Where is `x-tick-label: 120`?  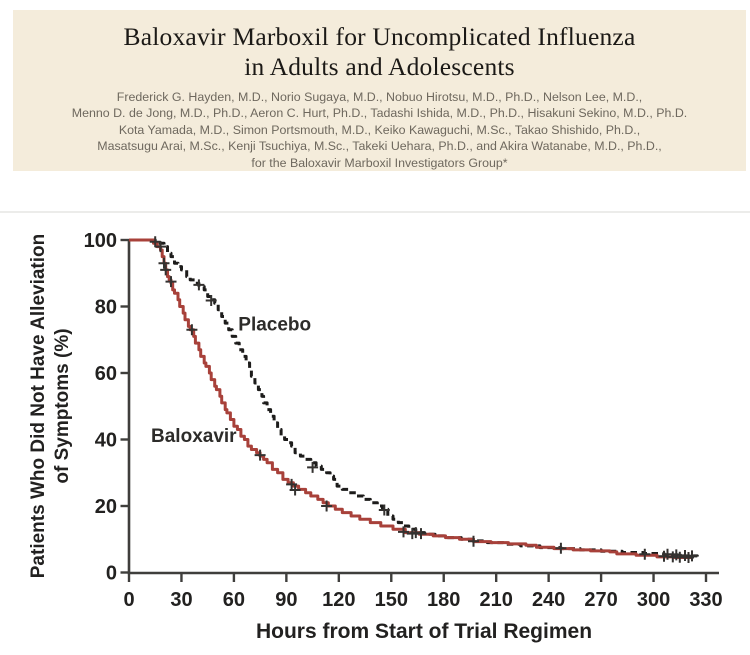 x-tick-label: 120 is located at coordinates (338, 600).